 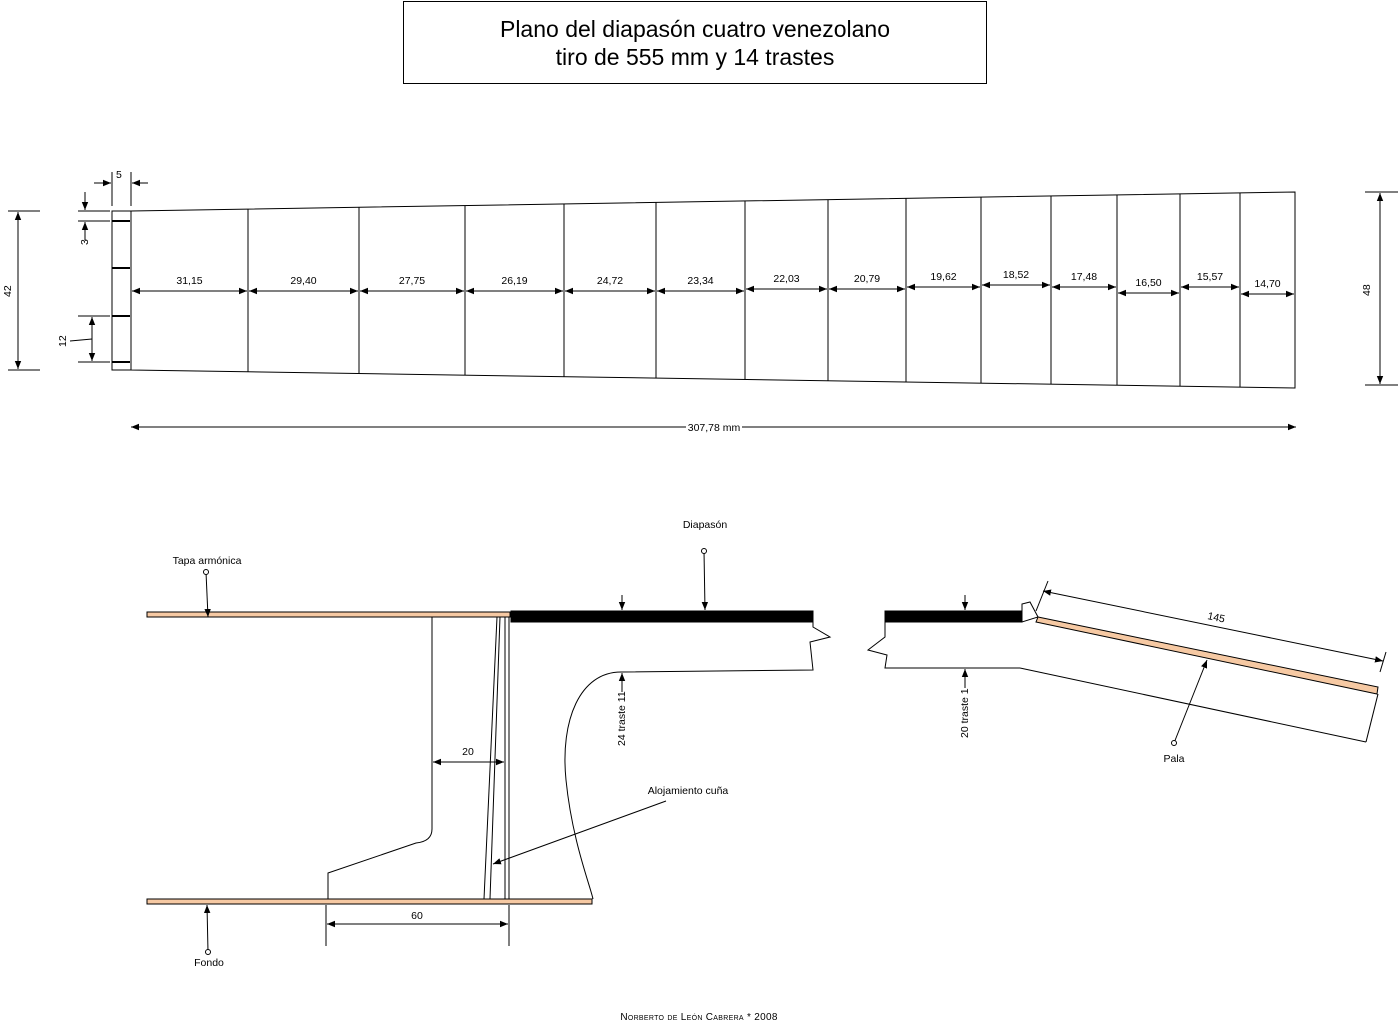 What do you see at coordinates (1016, 275) in the screenshot?
I see `fret-spacing-label: 18,52` at bounding box center [1016, 275].